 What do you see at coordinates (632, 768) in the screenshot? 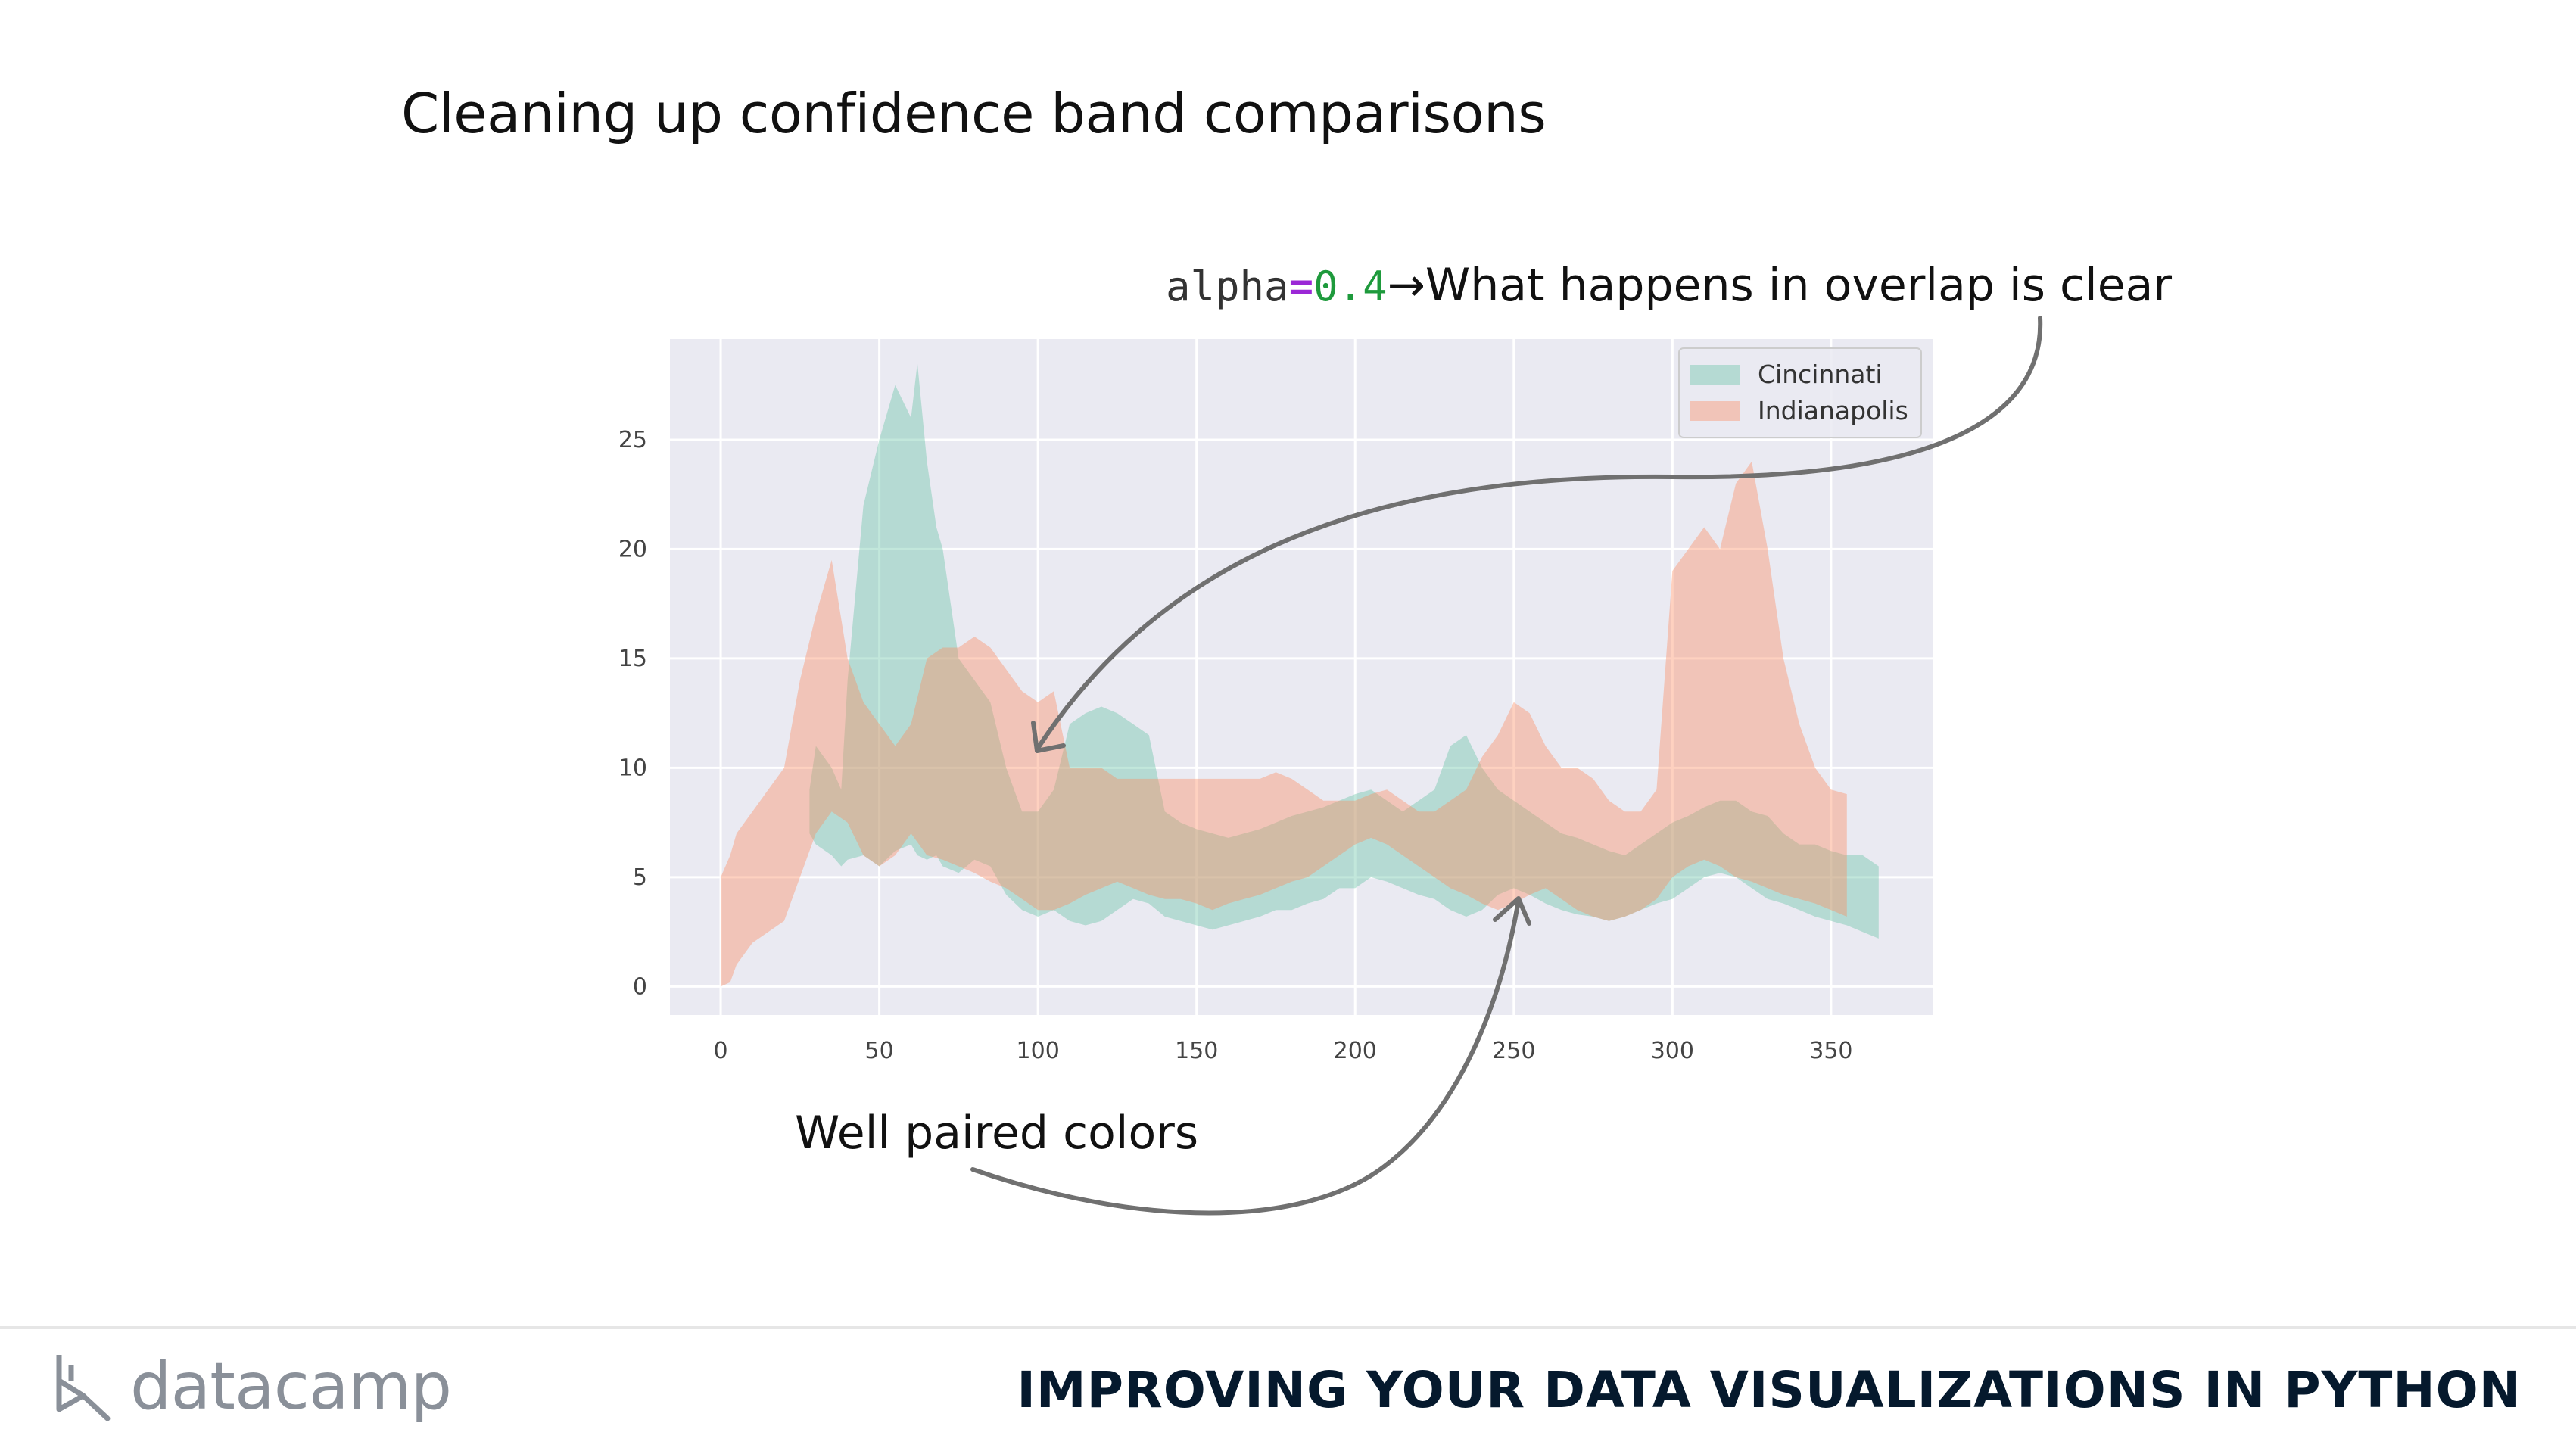
I see `y-tick-label: 10` at bounding box center [632, 768].